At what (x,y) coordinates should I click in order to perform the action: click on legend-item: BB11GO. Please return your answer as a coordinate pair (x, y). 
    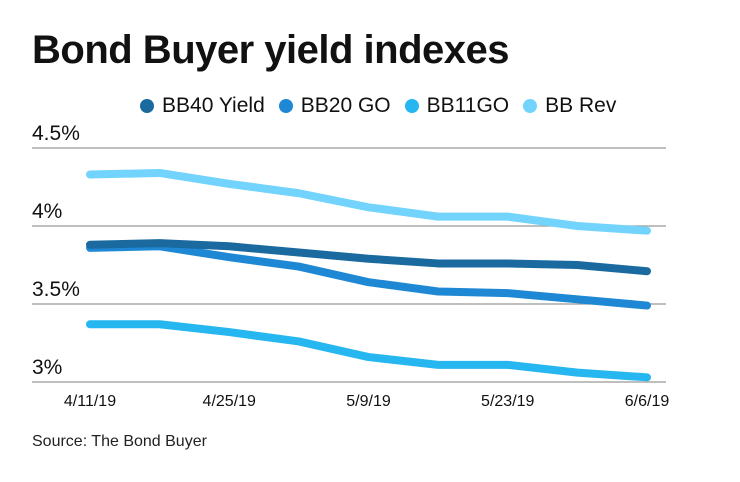
    Looking at the image, I should click on (457, 106).